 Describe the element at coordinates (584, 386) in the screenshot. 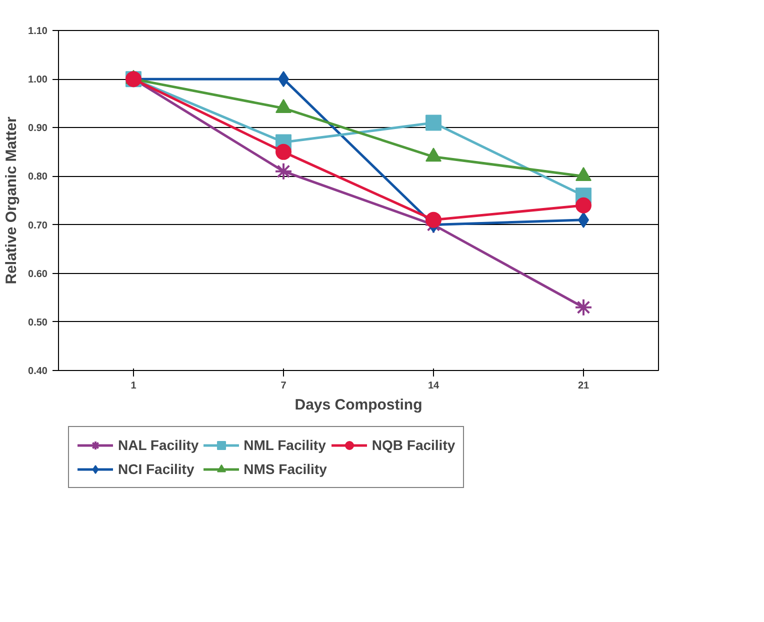

I see `x-tick-label: 21` at that location.